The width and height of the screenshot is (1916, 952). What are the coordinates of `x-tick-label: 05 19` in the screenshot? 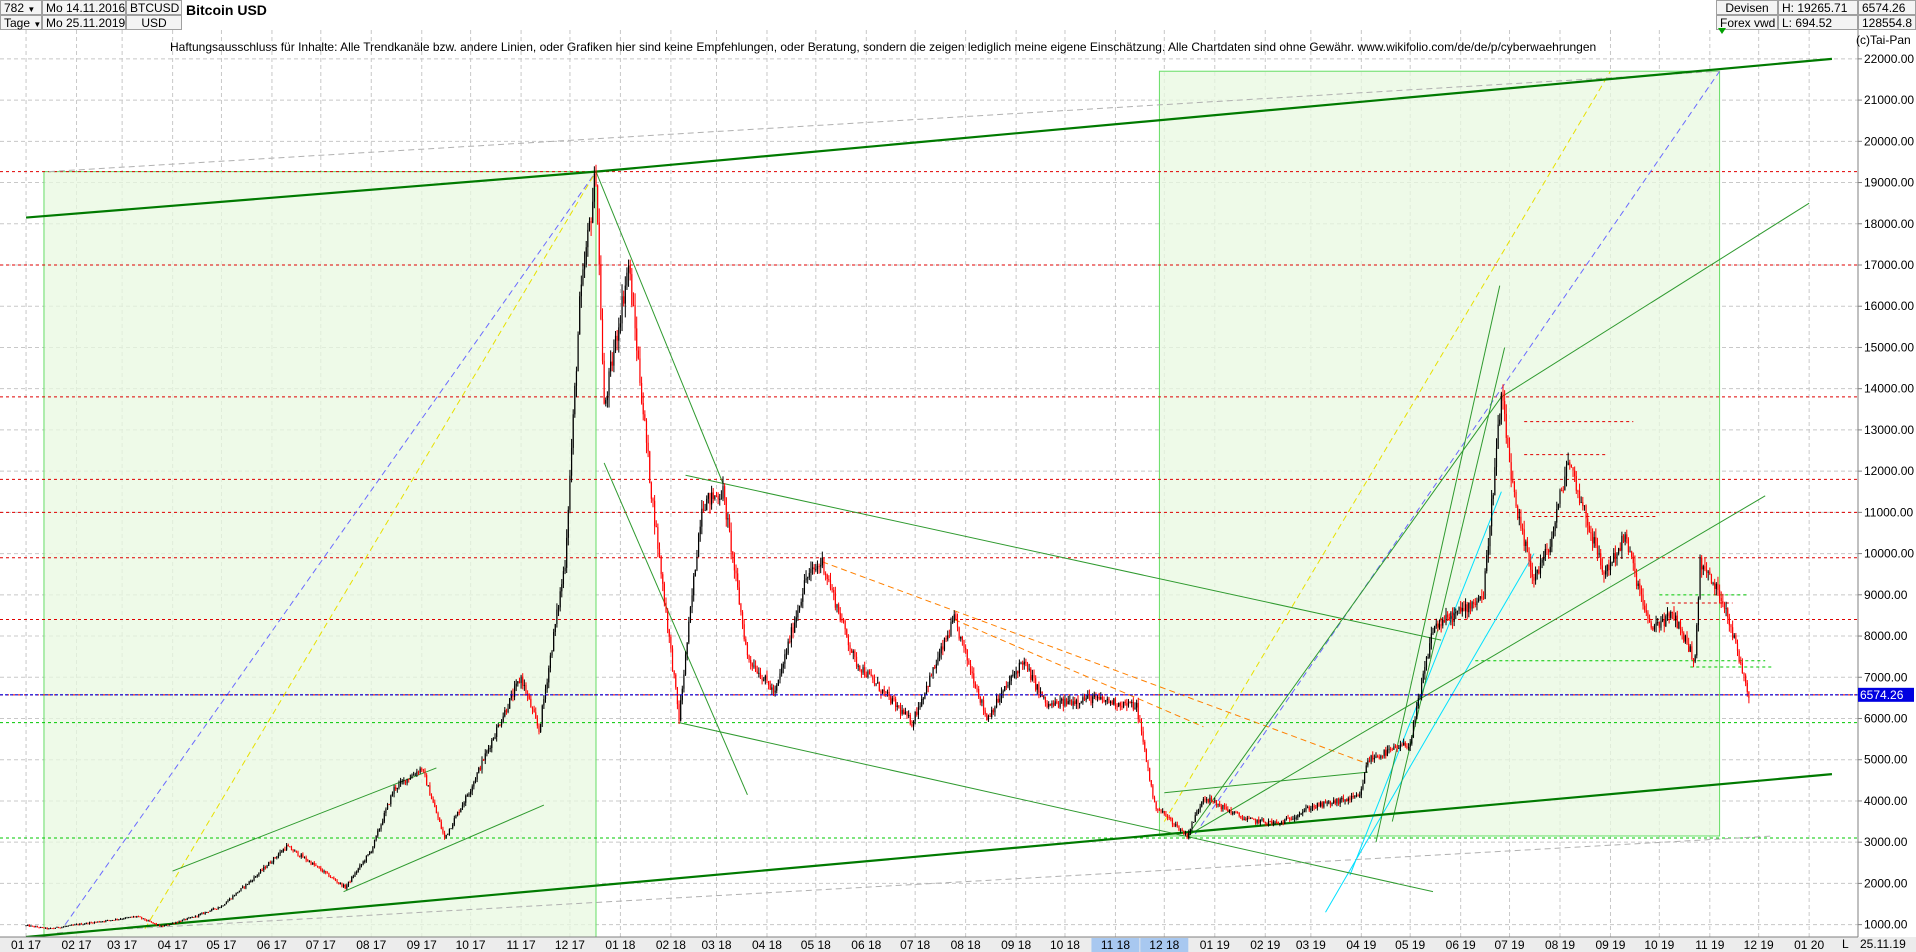 It's located at (1410, 945).